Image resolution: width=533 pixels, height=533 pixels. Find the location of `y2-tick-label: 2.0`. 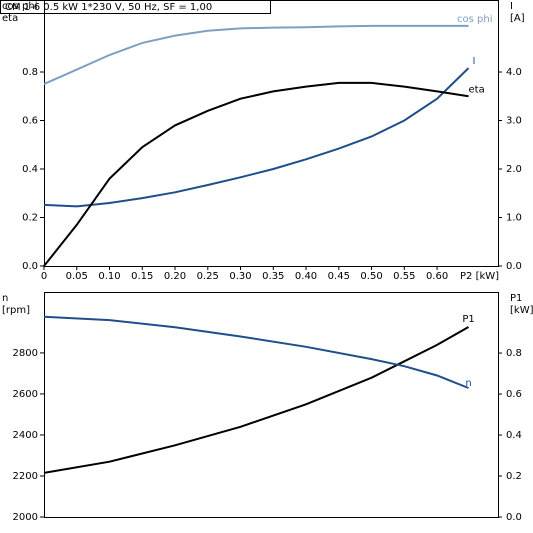

y2-tick-label: 2.0 is located at coordinates (514, 169).